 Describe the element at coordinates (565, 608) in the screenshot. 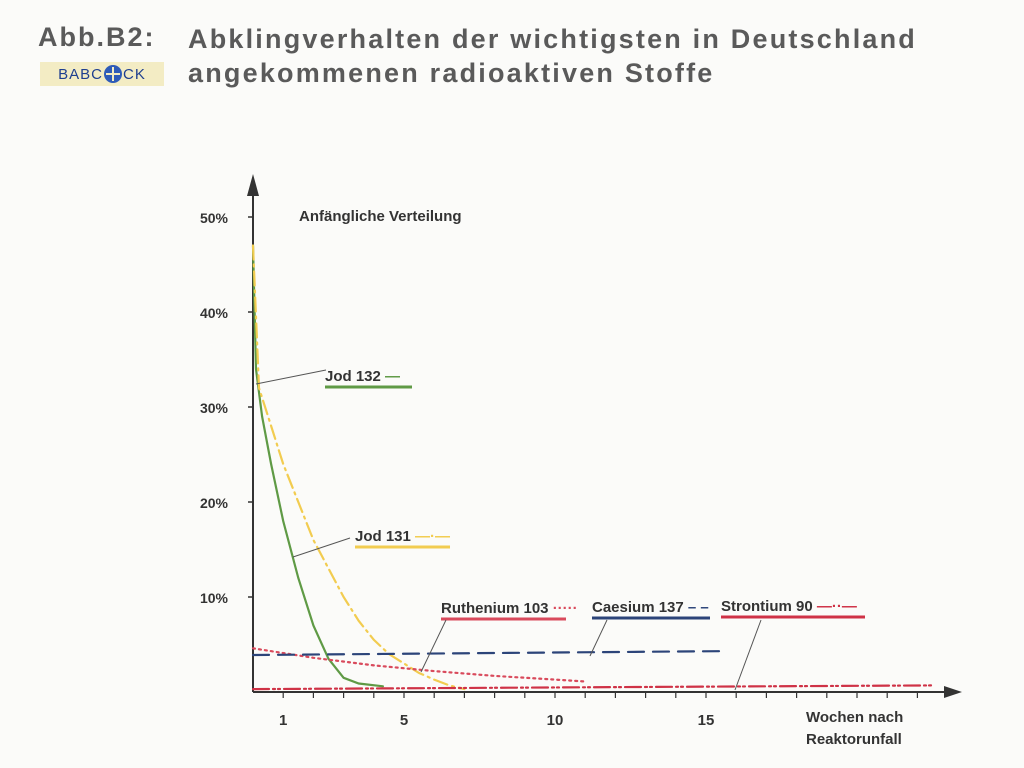

I see `legend-symbol-ruthenium103: ·····` at that location.